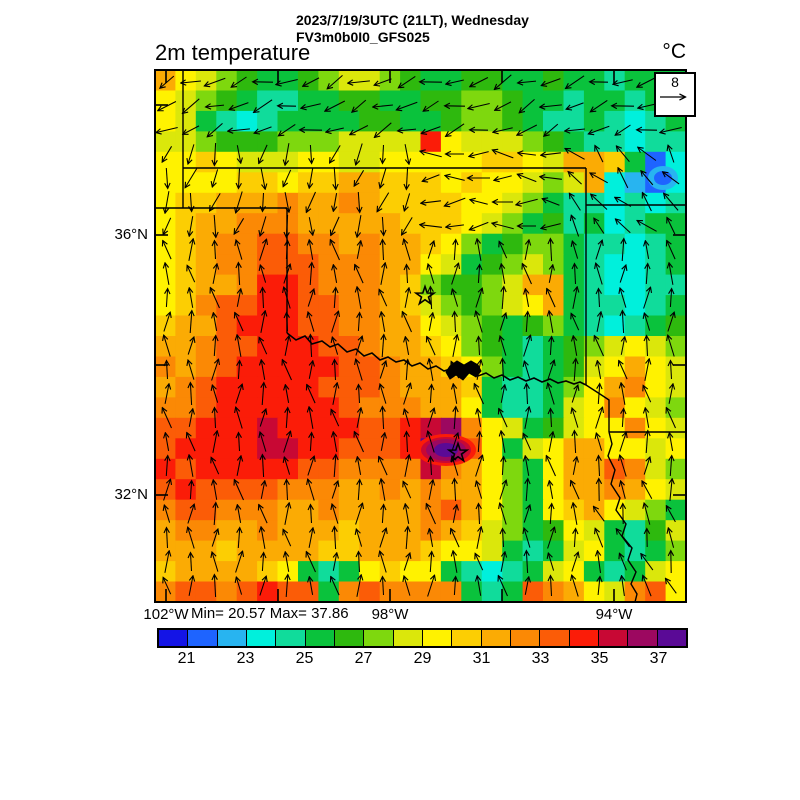 The height and width of the screenshot is (800, 800). Describe the element at coordinates (412, 20) in the screenshot. I see `header-datetime: 2023/7/19/3UTC (21LT), Wednesday` at that location.